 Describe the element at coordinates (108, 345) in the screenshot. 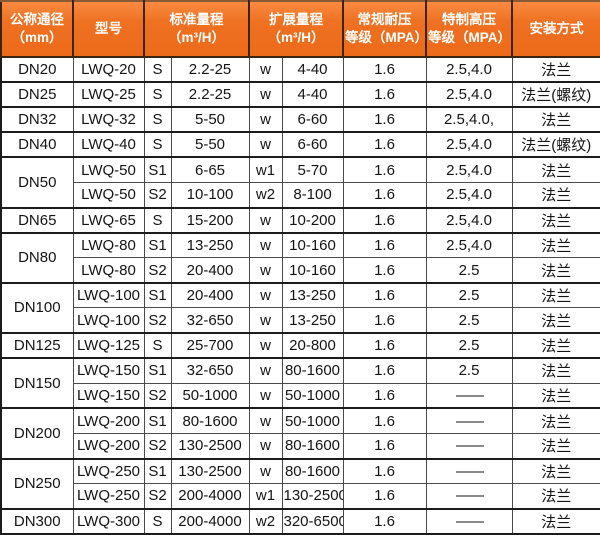

I see `cell-model: LWQ-125` at that location.